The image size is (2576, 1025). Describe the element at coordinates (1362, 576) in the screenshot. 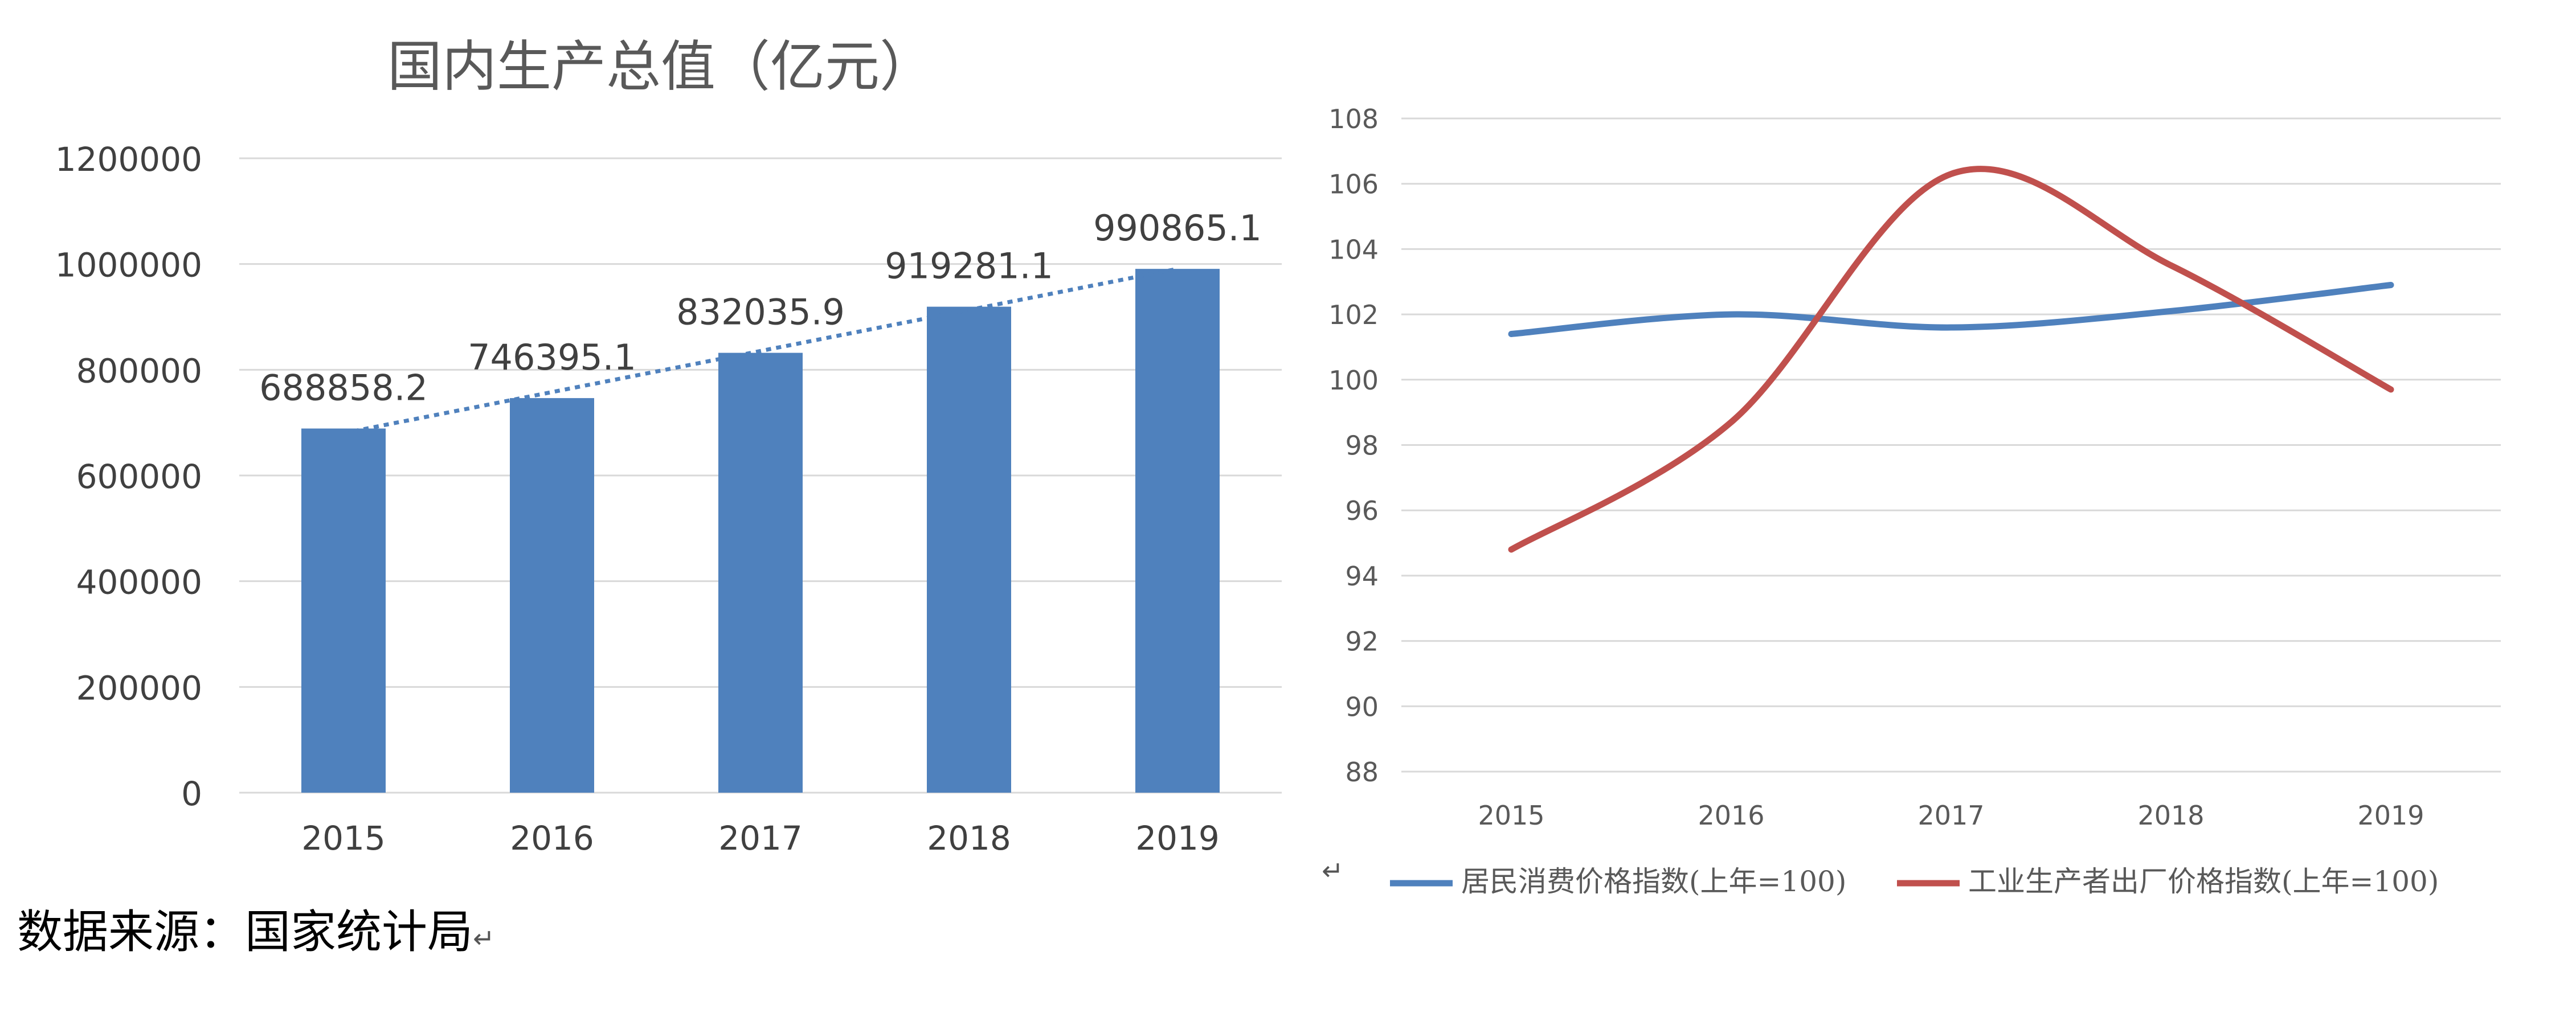

I see `price-y-tick-label: 94` at that location.